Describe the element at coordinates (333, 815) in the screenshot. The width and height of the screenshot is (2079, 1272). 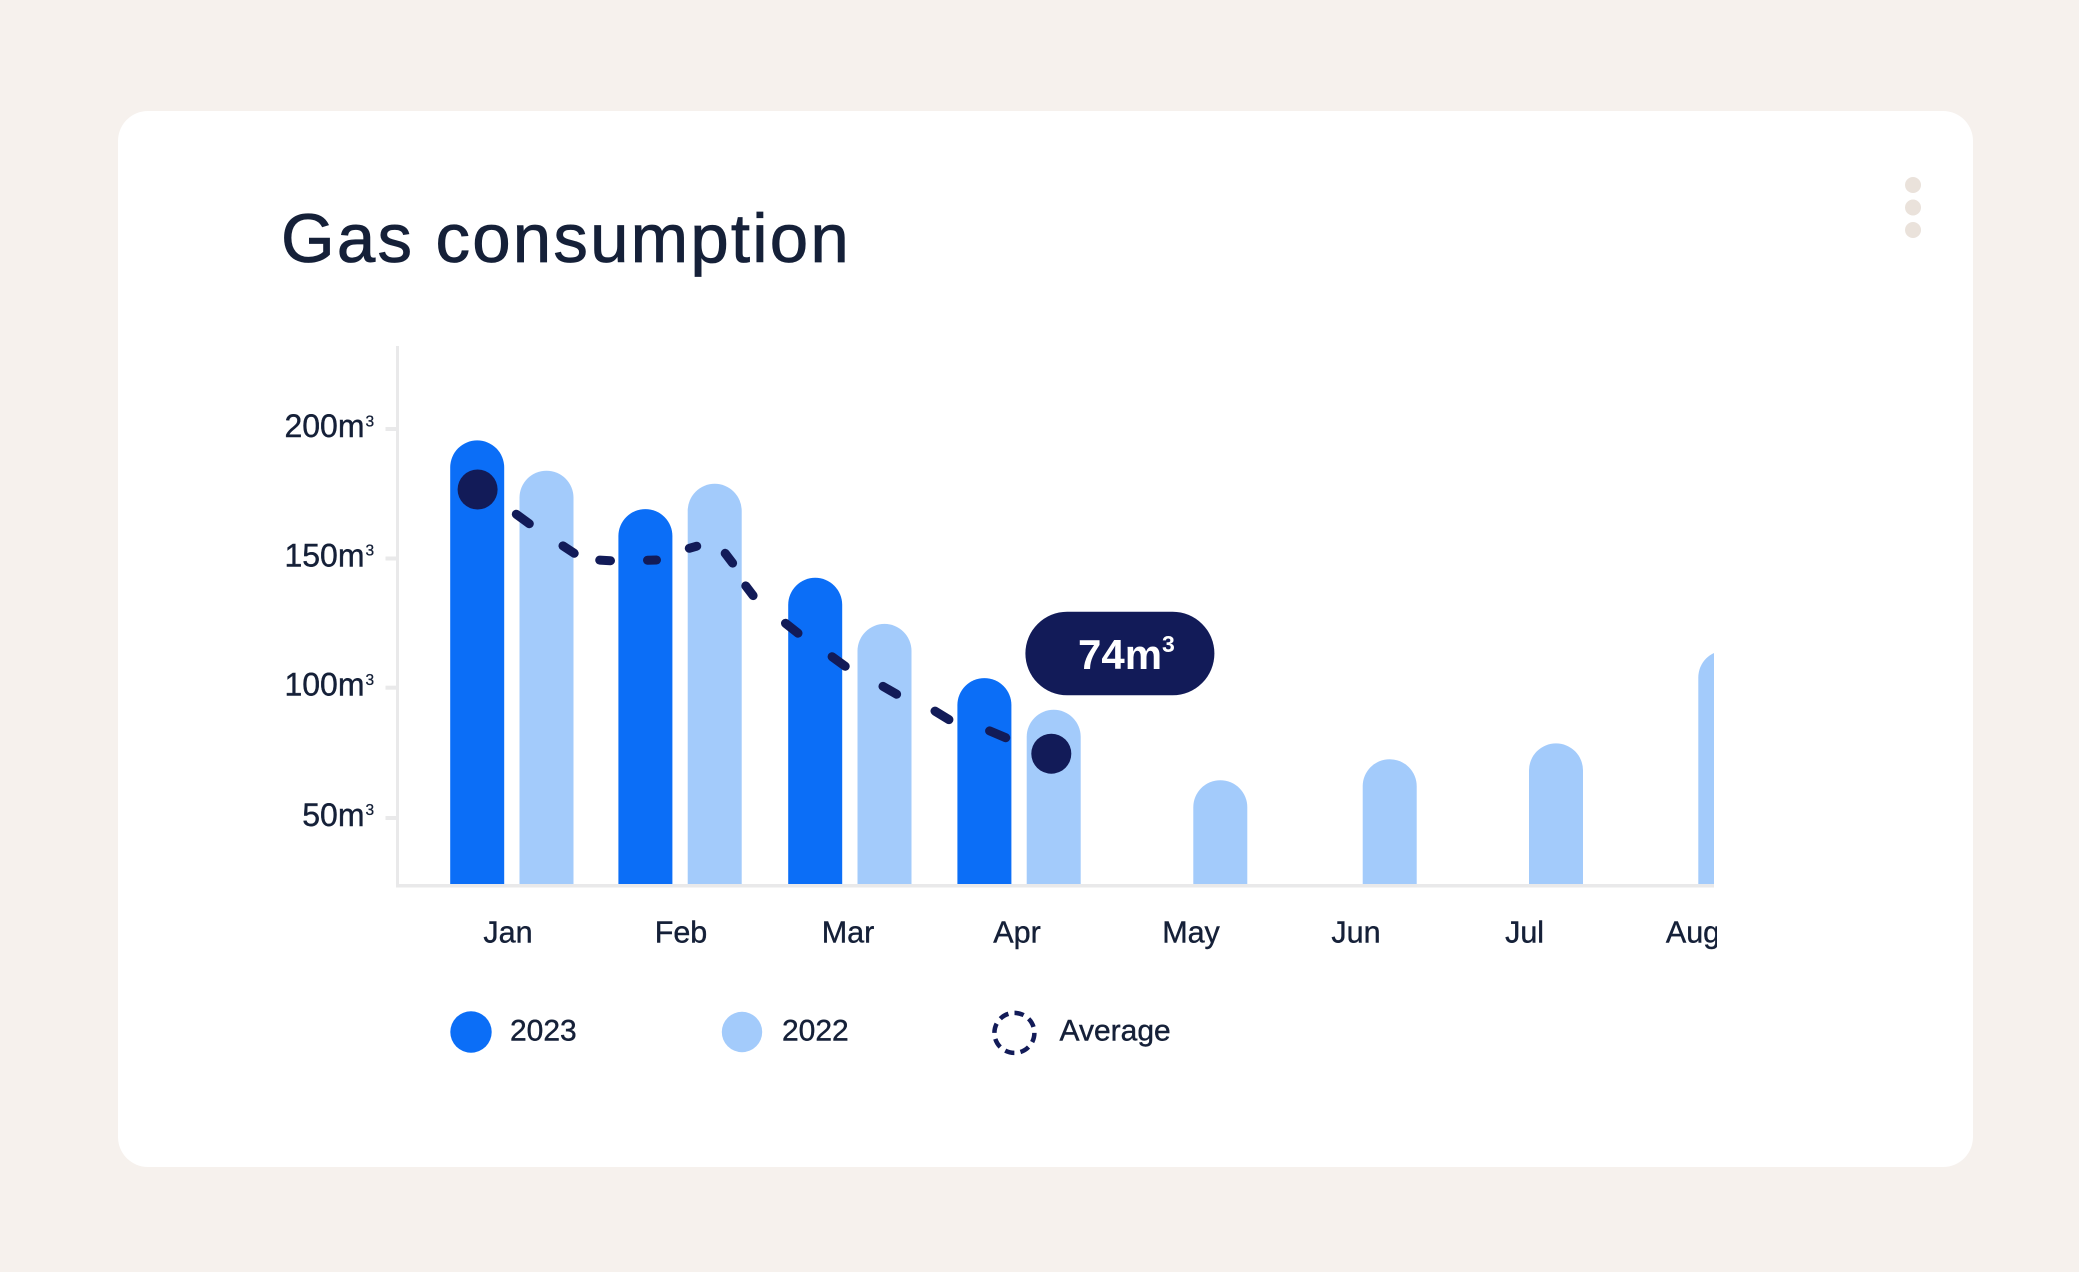
I see `svg-text: 50m` at that location.